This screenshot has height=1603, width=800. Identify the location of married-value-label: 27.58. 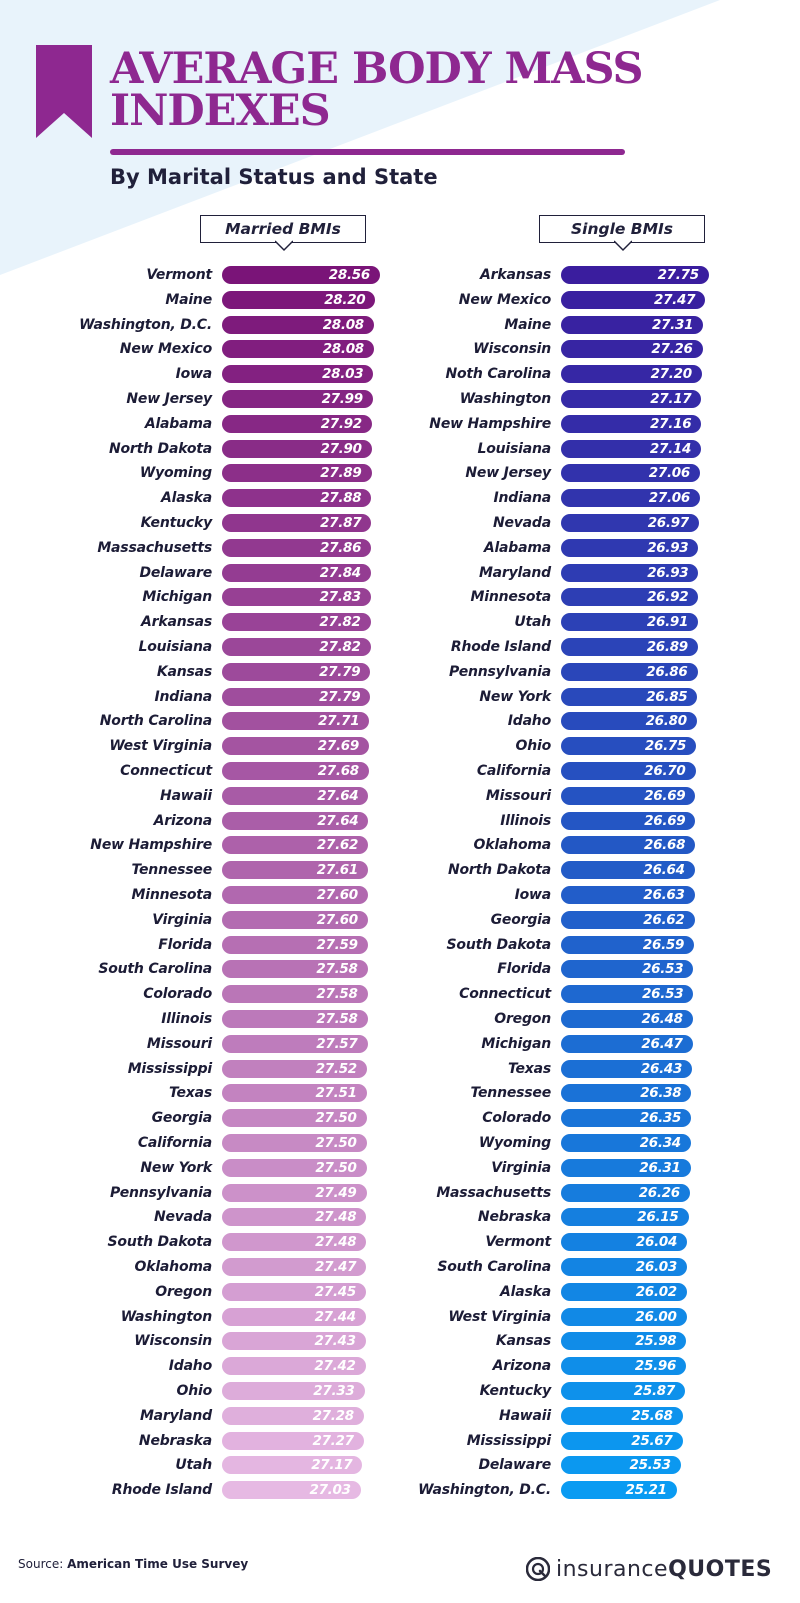
(337, 969).